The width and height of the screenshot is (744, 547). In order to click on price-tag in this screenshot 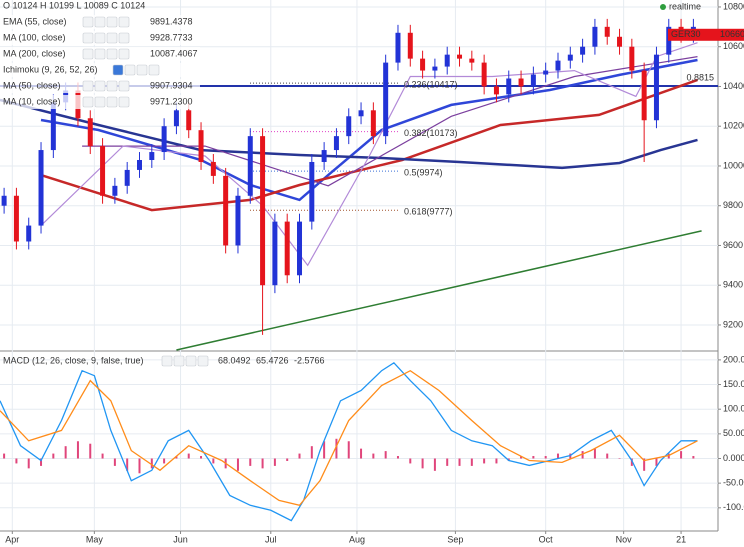, I will do `click(706, 34)`.